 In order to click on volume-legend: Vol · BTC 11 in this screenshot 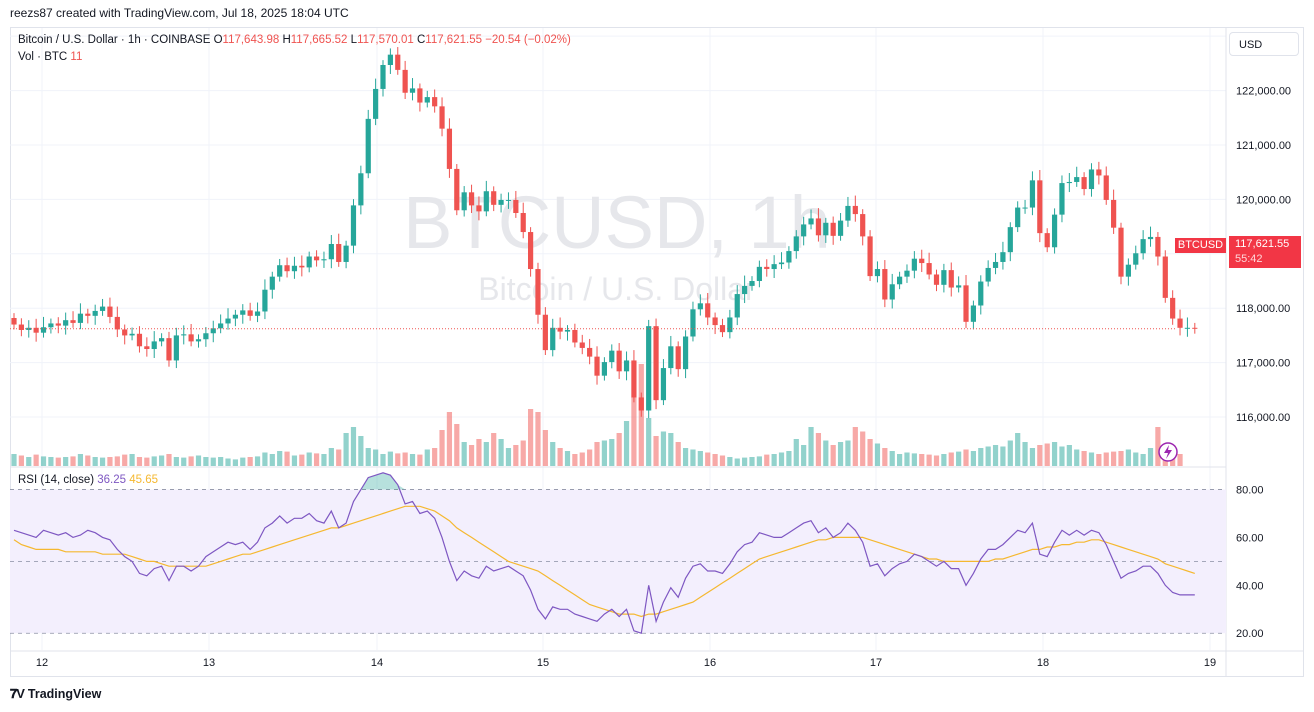, I will do `click(50, 57)`.